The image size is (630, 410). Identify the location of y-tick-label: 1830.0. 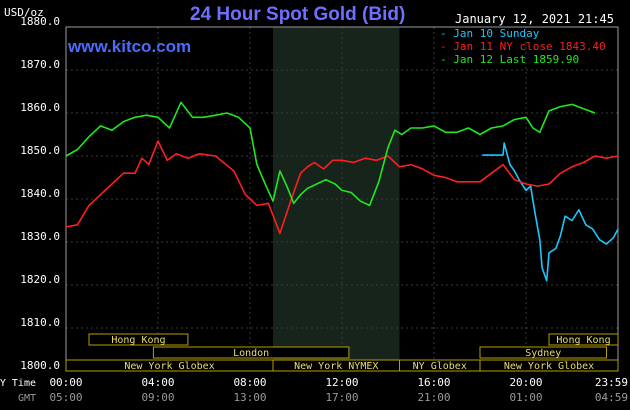
(40, 236).